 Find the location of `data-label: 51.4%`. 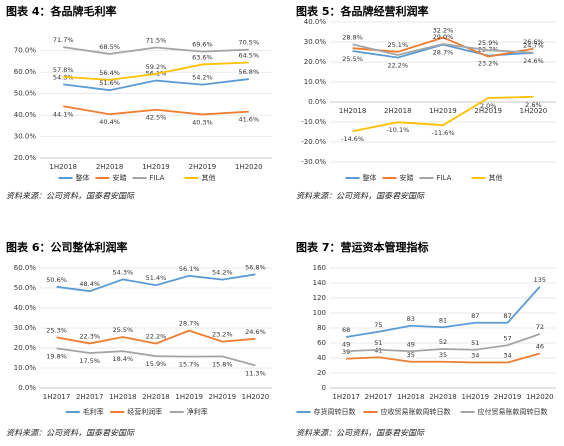

data-label: 51.4% is located at coordinates (156, 278).